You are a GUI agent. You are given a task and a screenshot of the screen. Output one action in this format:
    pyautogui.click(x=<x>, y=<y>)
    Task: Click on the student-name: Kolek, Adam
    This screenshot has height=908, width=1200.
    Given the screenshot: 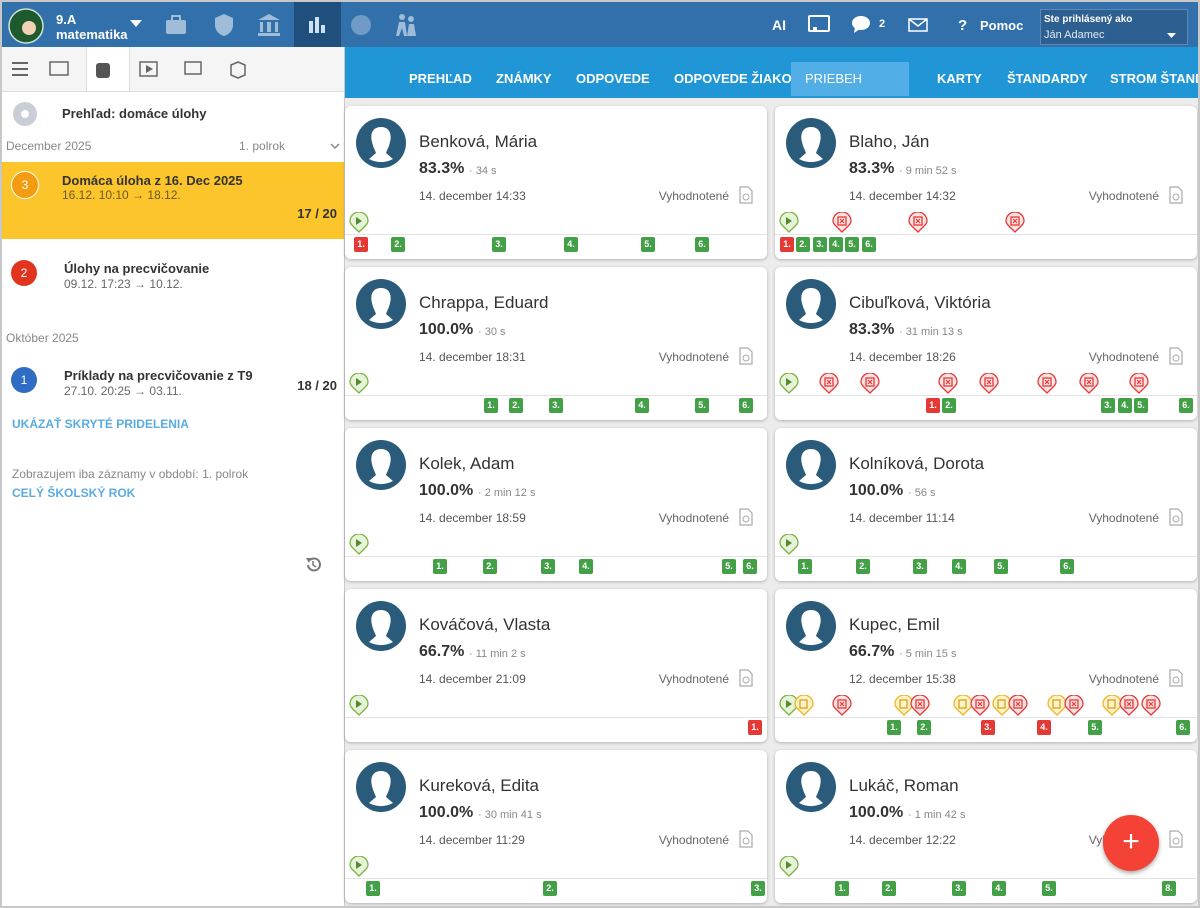 What is the action you would take?
    pyautogui.click(x=467, y=463)
    